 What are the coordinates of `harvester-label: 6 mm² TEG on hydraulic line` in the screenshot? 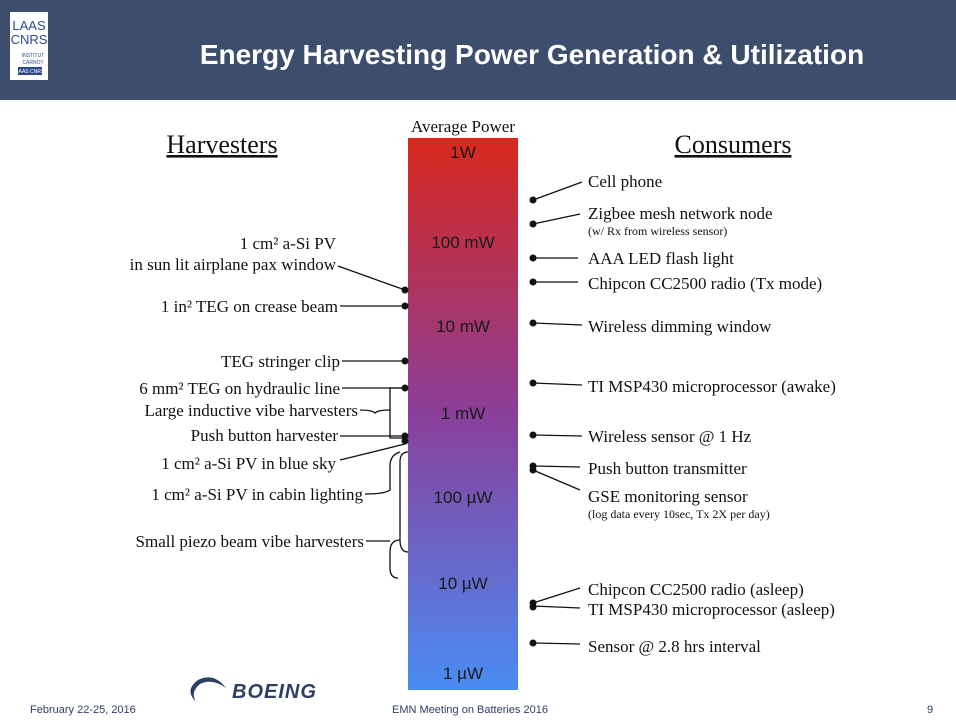 It's located at (239, 388).